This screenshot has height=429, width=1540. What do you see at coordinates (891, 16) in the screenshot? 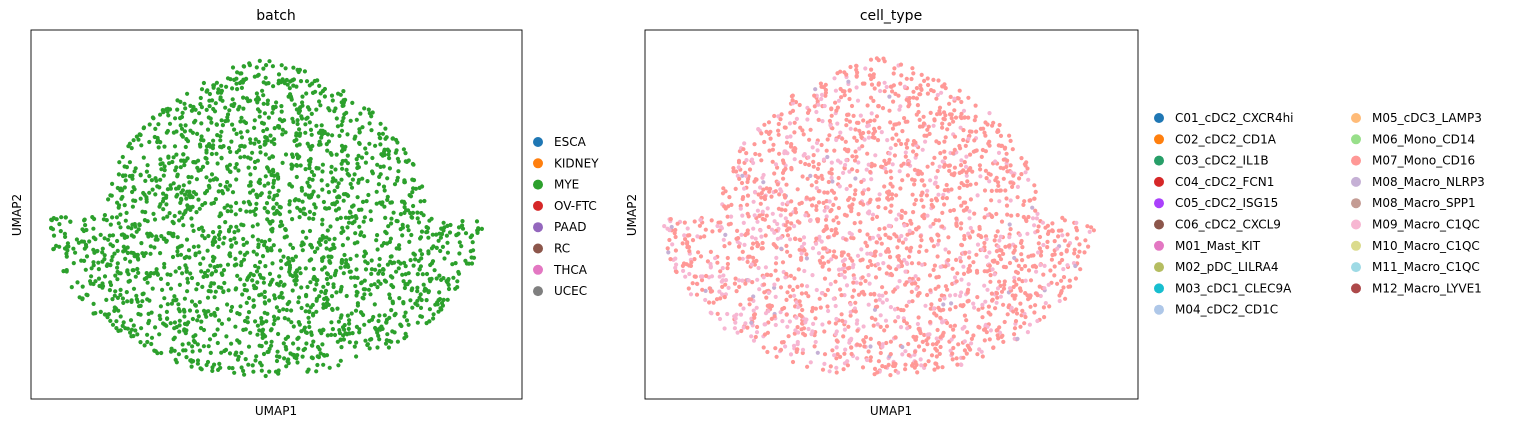
I see `panel-title-cell-type: cell_type` at bounding box center [891, 16].